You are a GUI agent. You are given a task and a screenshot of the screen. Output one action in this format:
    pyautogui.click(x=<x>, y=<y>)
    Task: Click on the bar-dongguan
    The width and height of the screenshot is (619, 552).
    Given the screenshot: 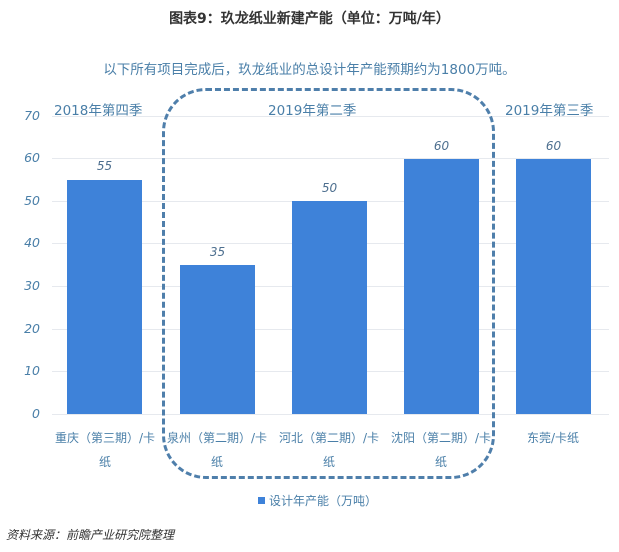 What is the action you would take?
    pyautogui.click(x=553, y=286)
    